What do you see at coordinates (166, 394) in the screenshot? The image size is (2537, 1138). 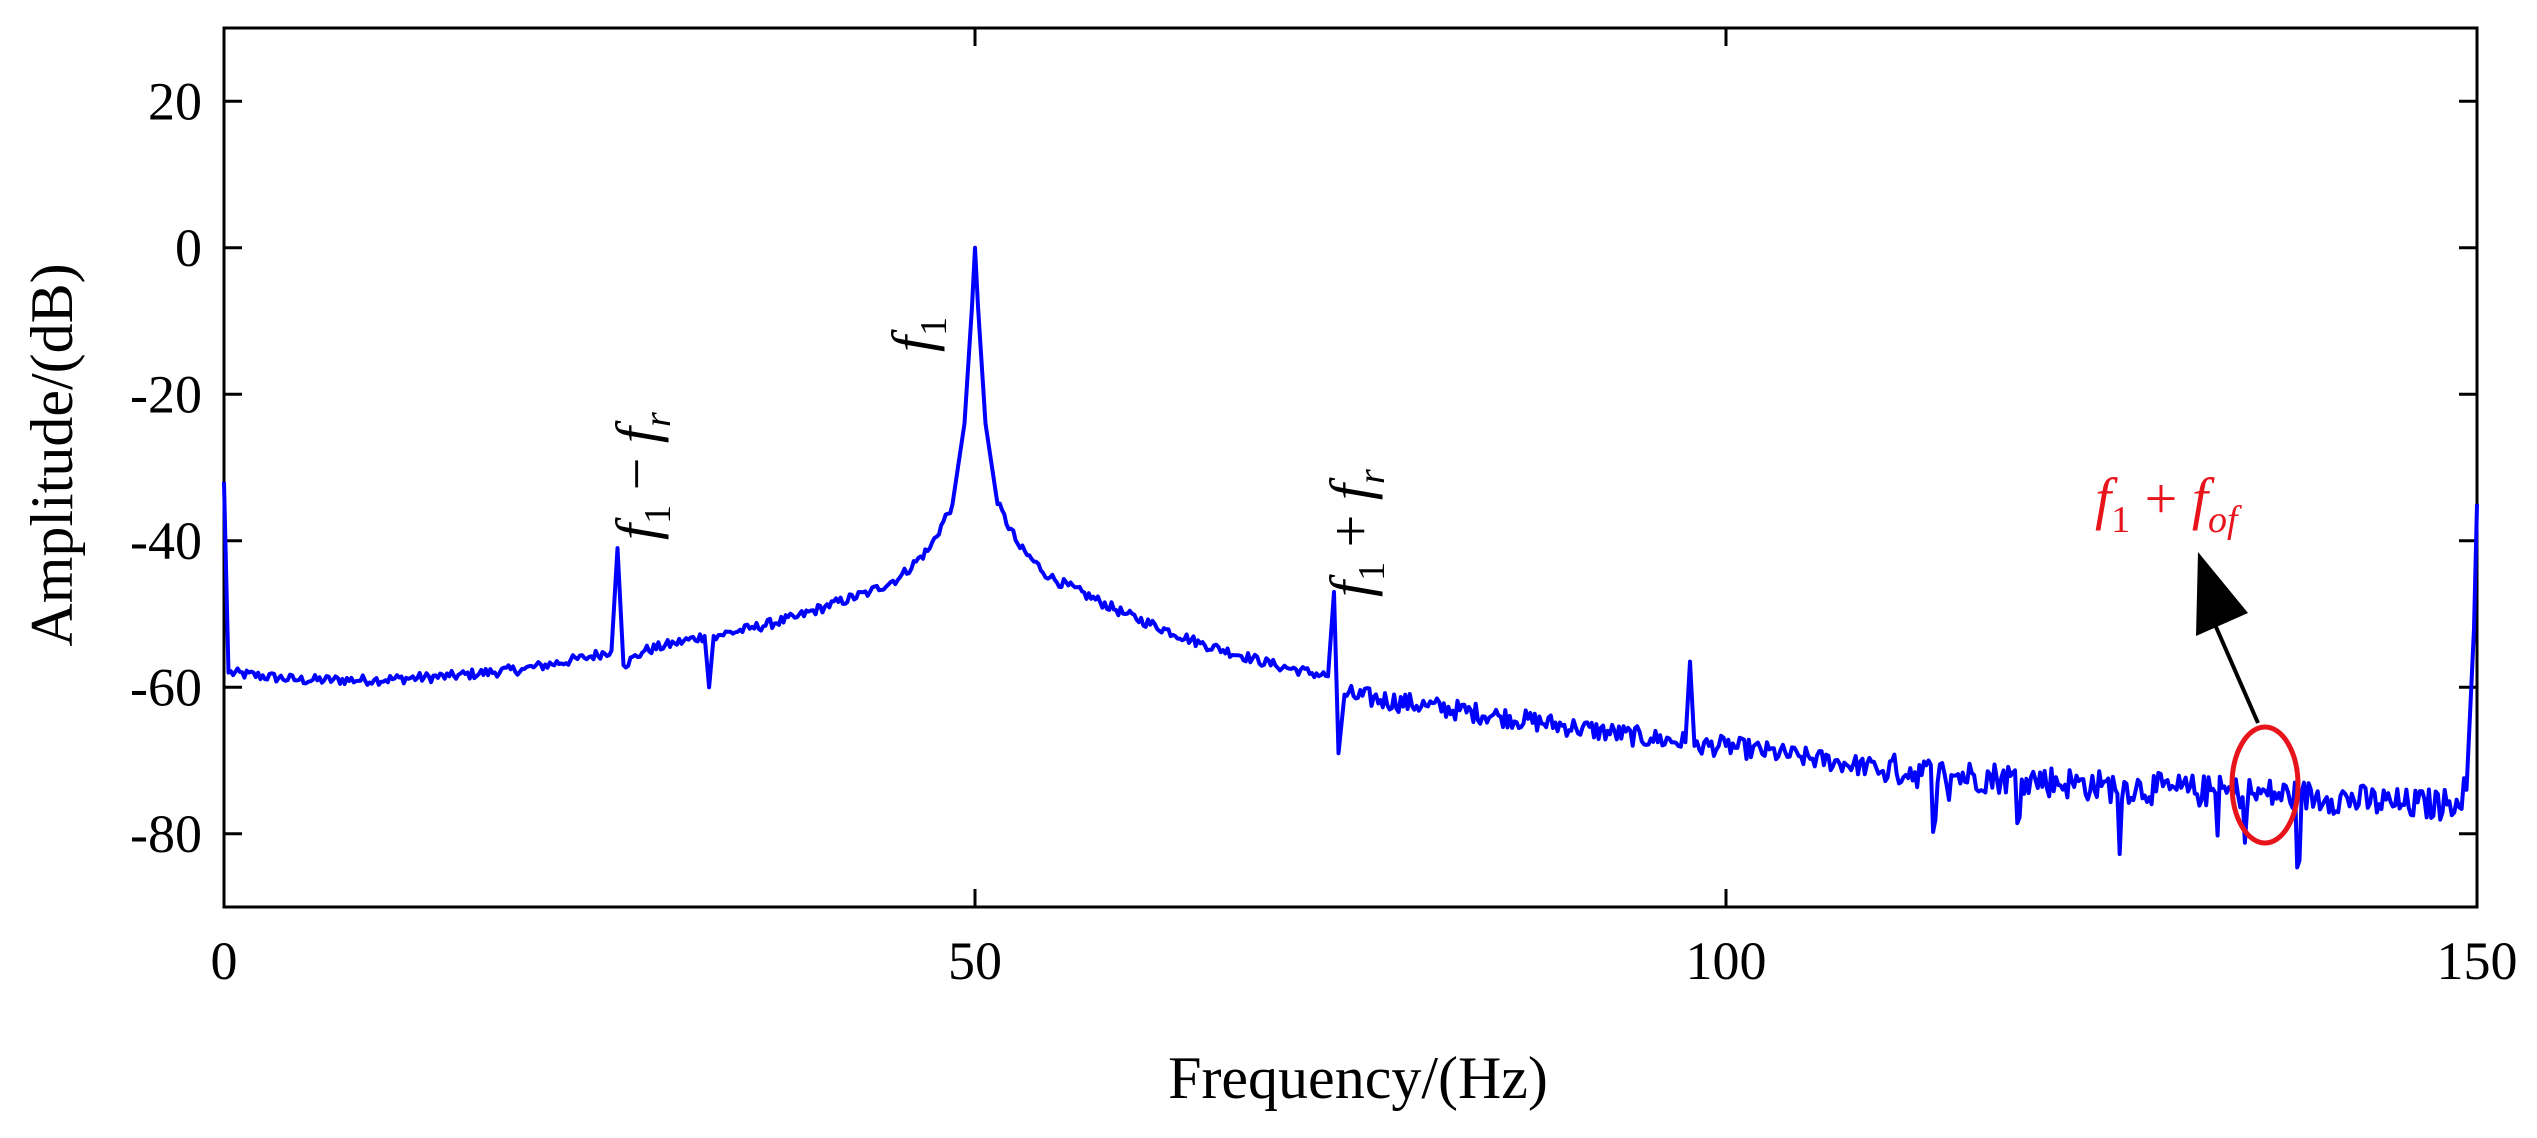 I see `y-tick-label: -20` at bounding box center [166, 394].